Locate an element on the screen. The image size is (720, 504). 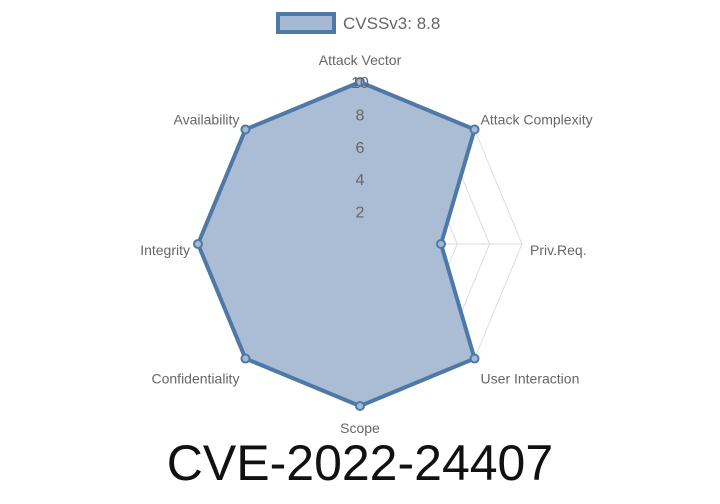
legend: CVSSv3: 8.8 is located at coordinates (358, 23).